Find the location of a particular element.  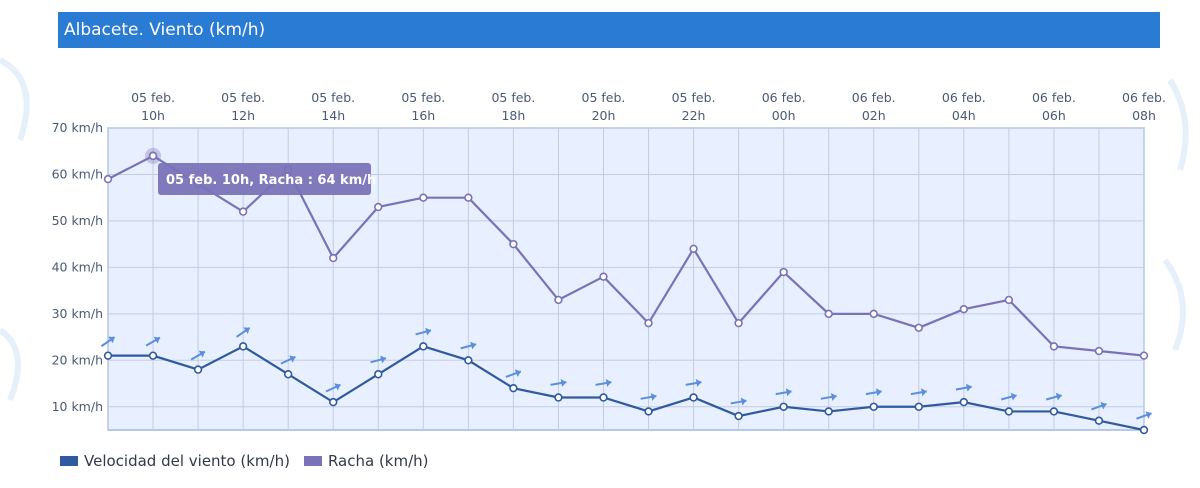

tooltip-text: 05 feb. 10h, Racha : 64 km/h is located at coordinates (271, 180).